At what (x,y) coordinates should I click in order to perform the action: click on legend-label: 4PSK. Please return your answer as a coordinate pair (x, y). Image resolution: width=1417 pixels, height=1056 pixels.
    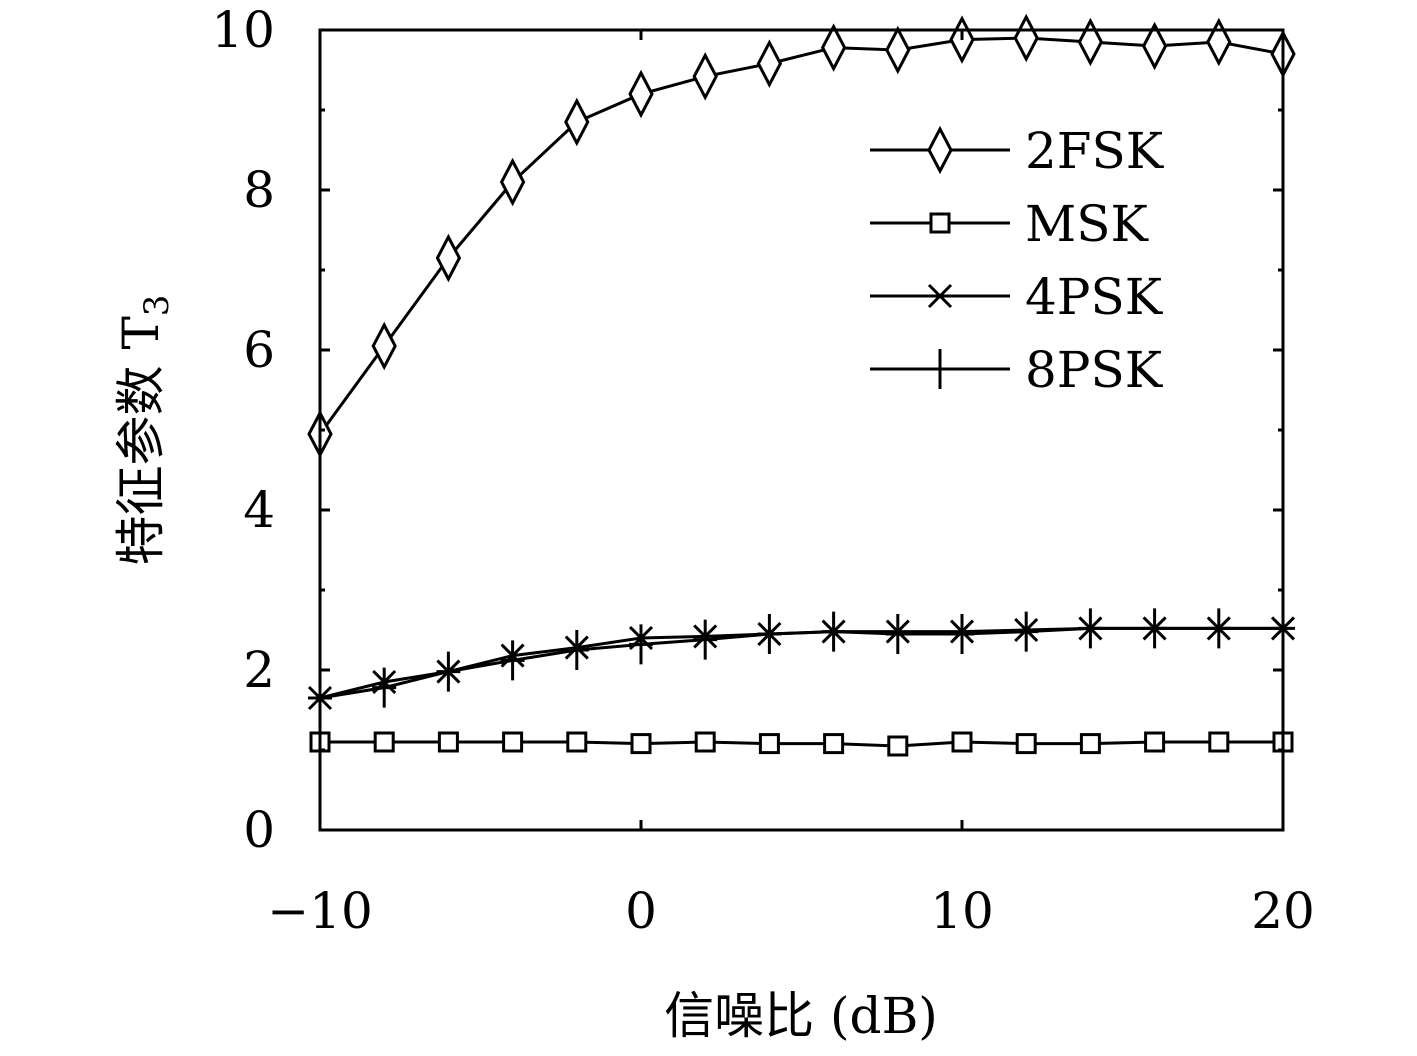
    Looking at the image, I should click on (1094, 297).